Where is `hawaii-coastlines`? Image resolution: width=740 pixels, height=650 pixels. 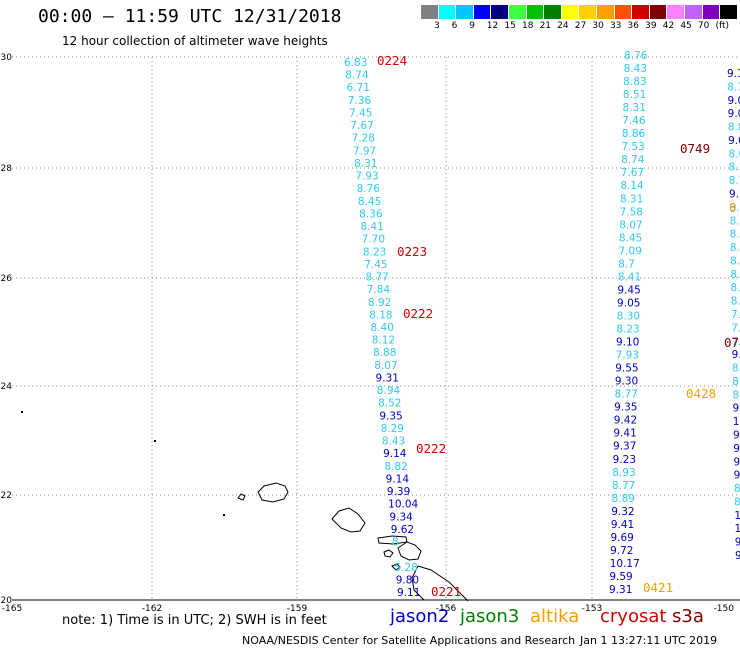
hawaii-coastlines is located at coordinates (353, 542).